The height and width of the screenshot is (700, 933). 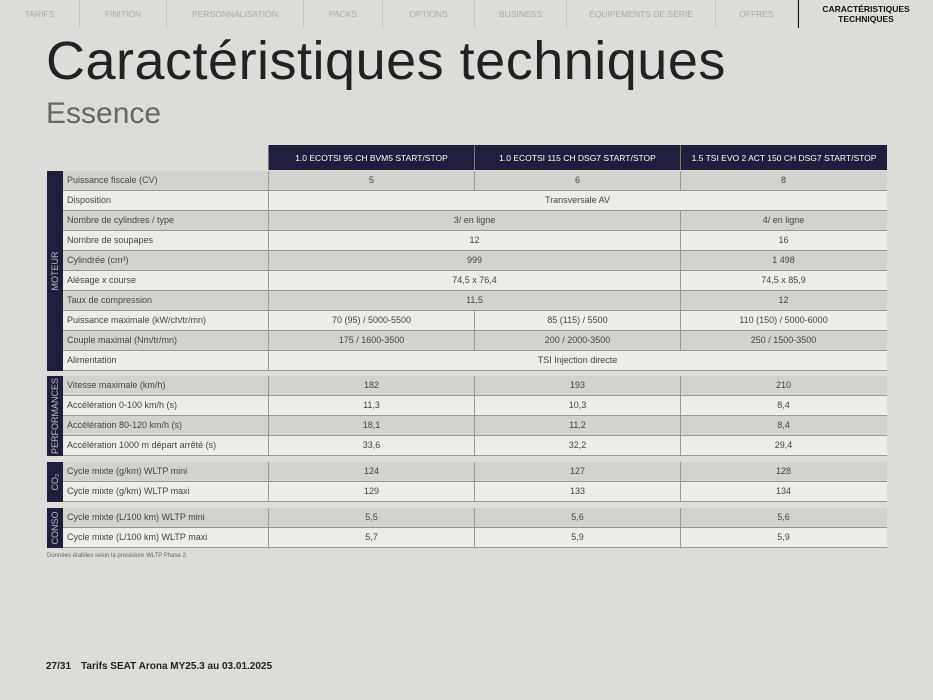 I want to click on cell-value: 18,1, so click(x=371, y=425).